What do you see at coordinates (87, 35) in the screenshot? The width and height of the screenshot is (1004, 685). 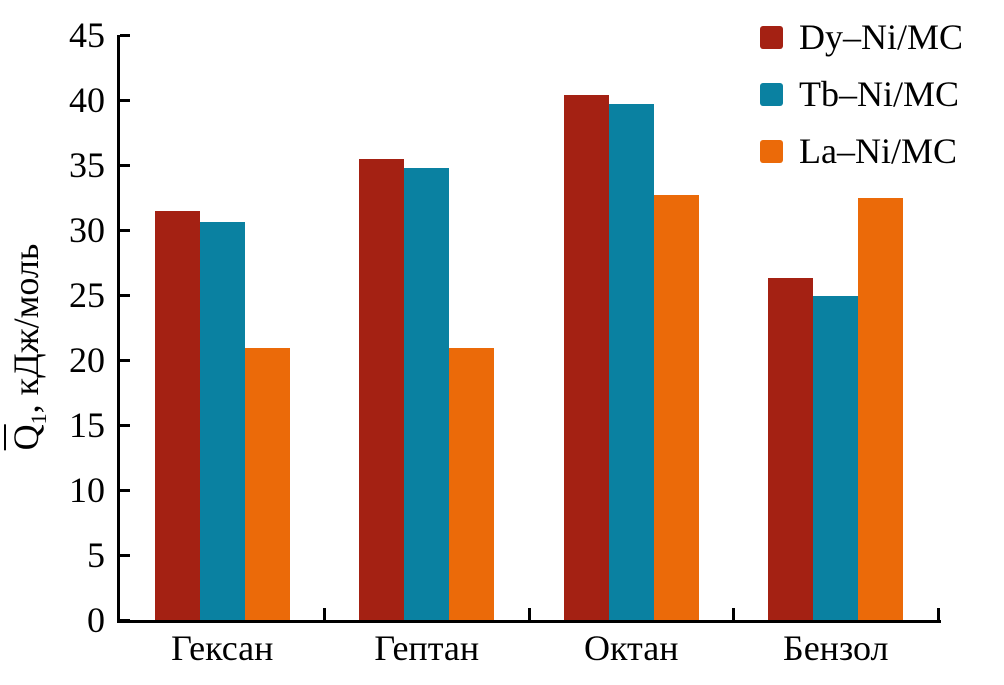 I see `y-tick-label: 45` at bounding box center [87, 35].